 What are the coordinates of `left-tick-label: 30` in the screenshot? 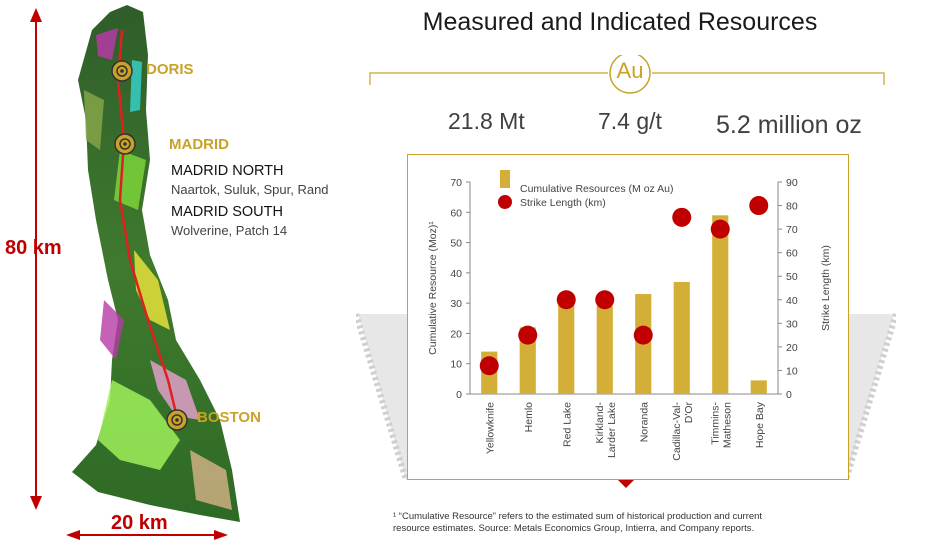 It's located at (456, 304).